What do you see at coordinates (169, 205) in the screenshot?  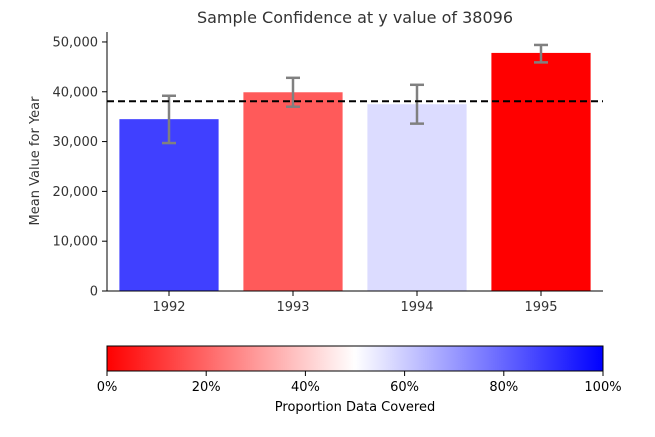 I see `bar-1992` at bounding box center [169, 205].